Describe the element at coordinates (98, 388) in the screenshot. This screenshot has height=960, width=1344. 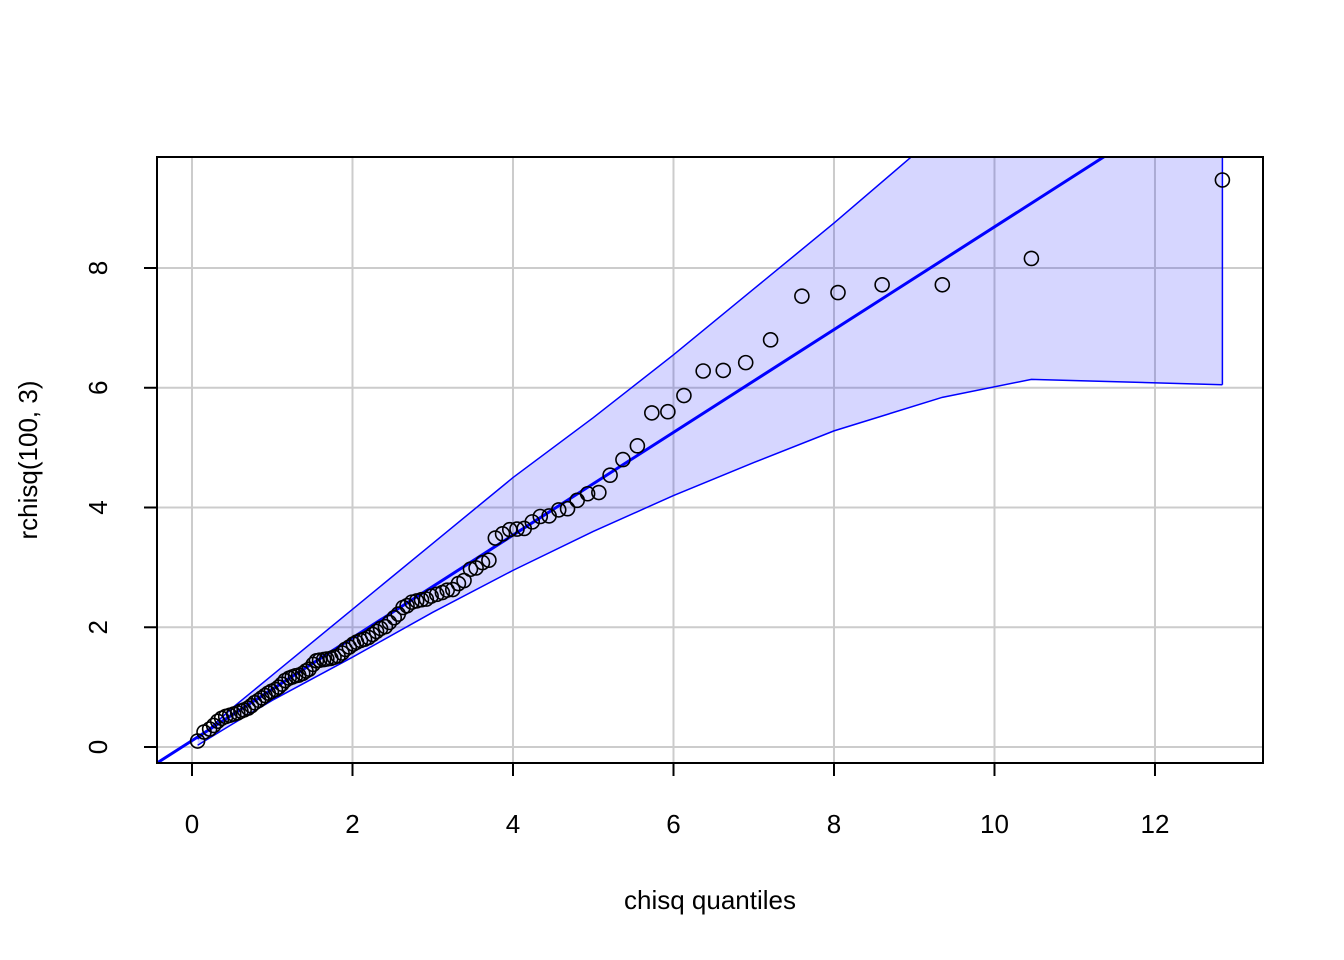
I see `y-tick-label: 6` at that location.